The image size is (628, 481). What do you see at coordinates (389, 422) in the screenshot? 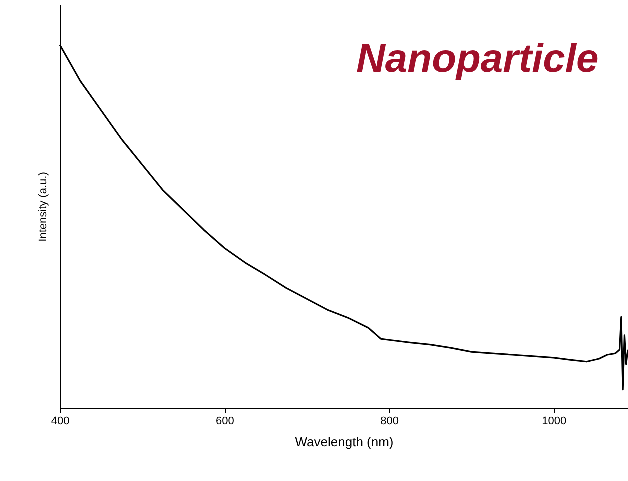
I see `x-tick-label: 800` at bounding box center [389, 422].